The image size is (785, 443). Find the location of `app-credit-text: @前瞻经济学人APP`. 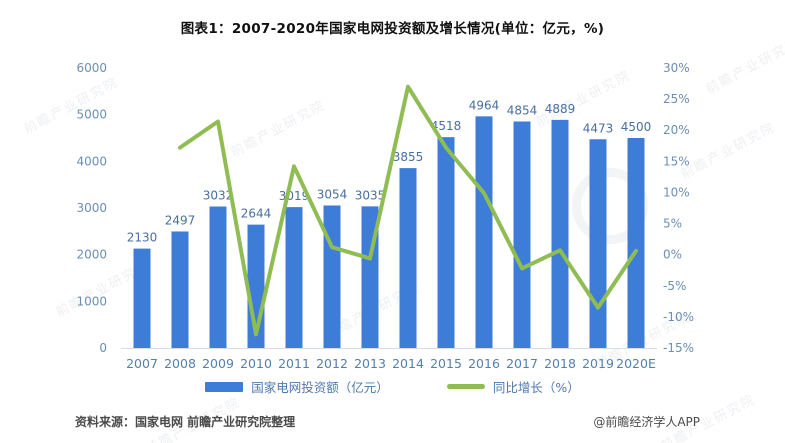

app-credit-text: @前瞻经济学人APP is located at coordinates (646, 422).